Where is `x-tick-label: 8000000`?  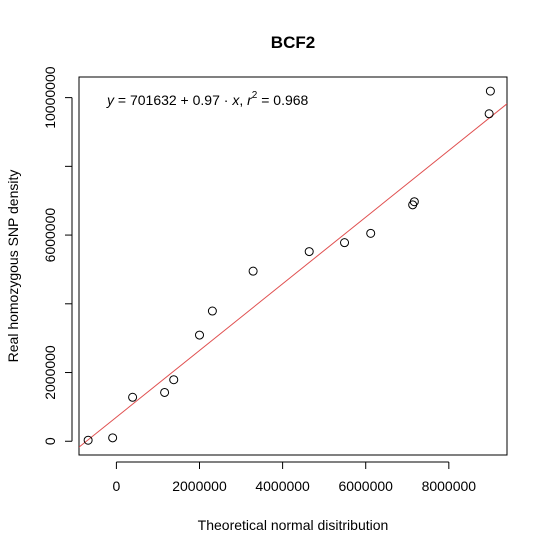 x-tick-label: 8000000 is located at coordinates (449, 486).